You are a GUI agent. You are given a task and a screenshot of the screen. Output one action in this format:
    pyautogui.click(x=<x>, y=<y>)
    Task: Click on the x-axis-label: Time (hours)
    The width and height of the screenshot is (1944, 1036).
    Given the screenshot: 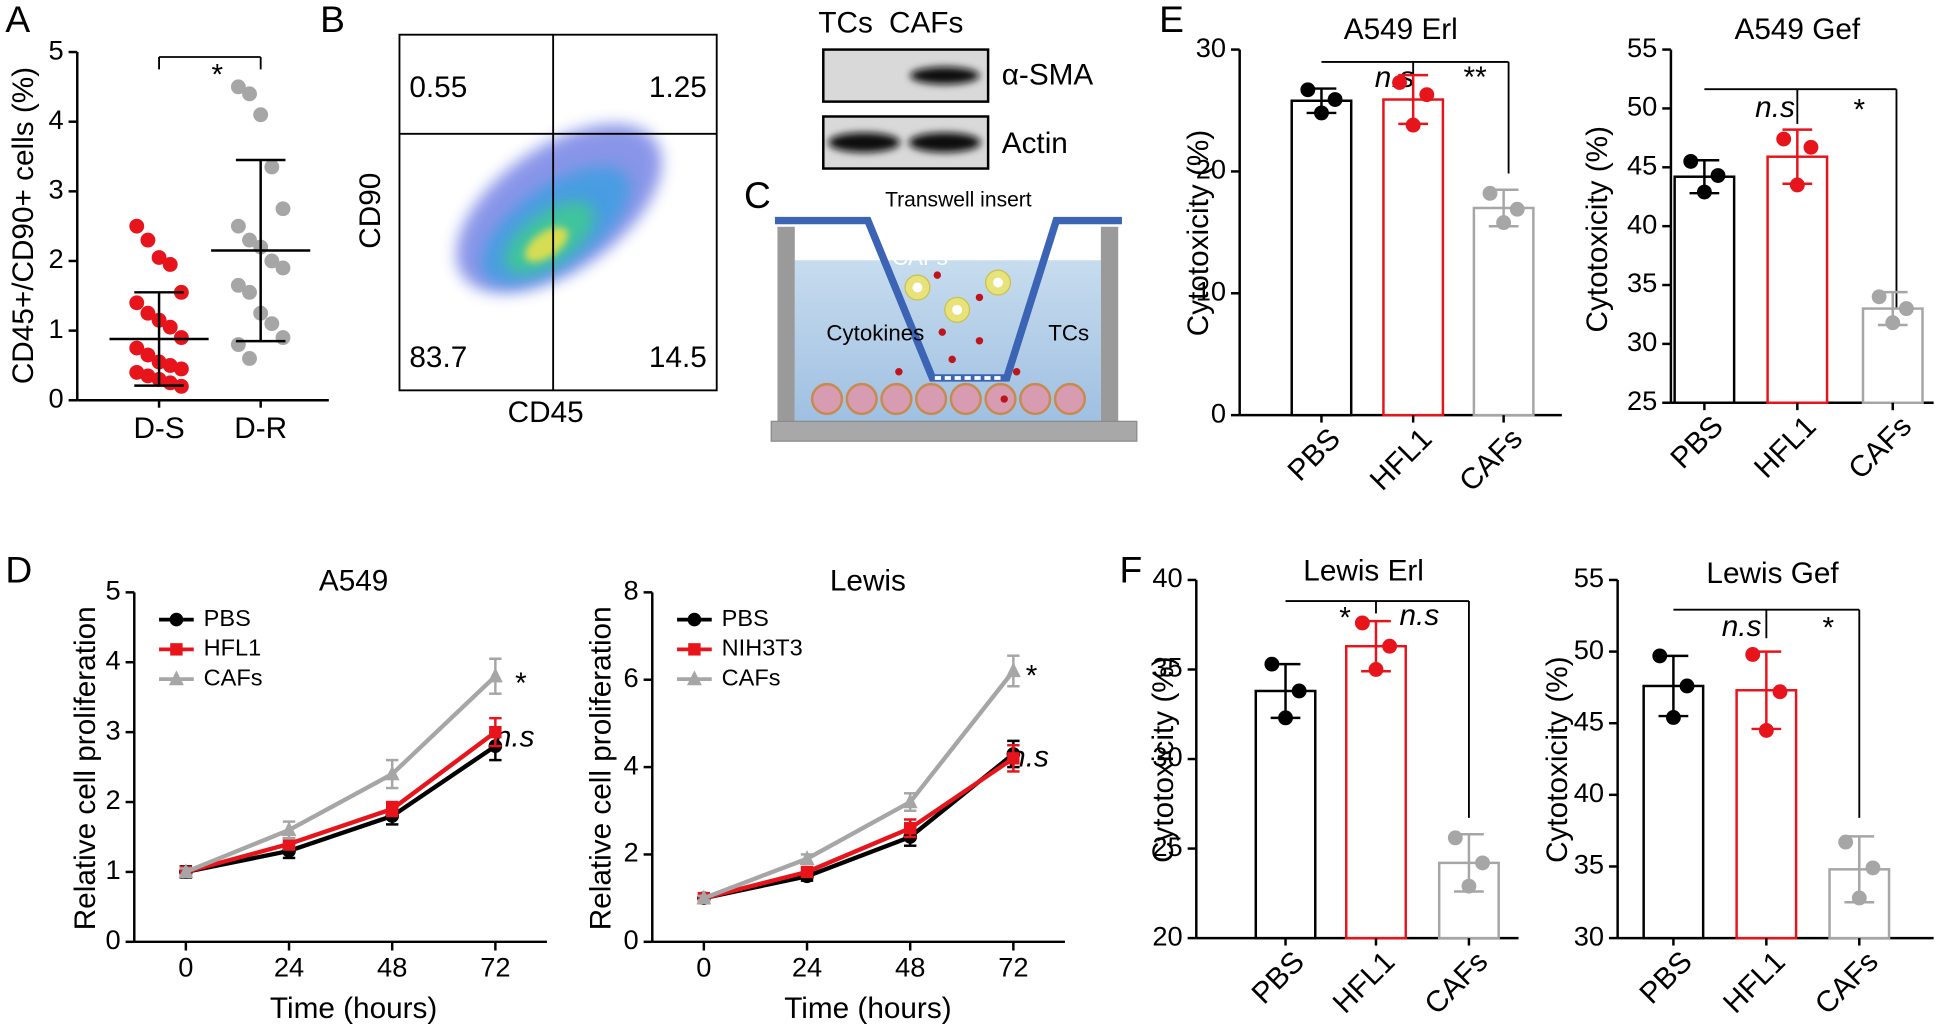 What is the action you would take?
    pyautogui.click(x=867, y=1008)
    